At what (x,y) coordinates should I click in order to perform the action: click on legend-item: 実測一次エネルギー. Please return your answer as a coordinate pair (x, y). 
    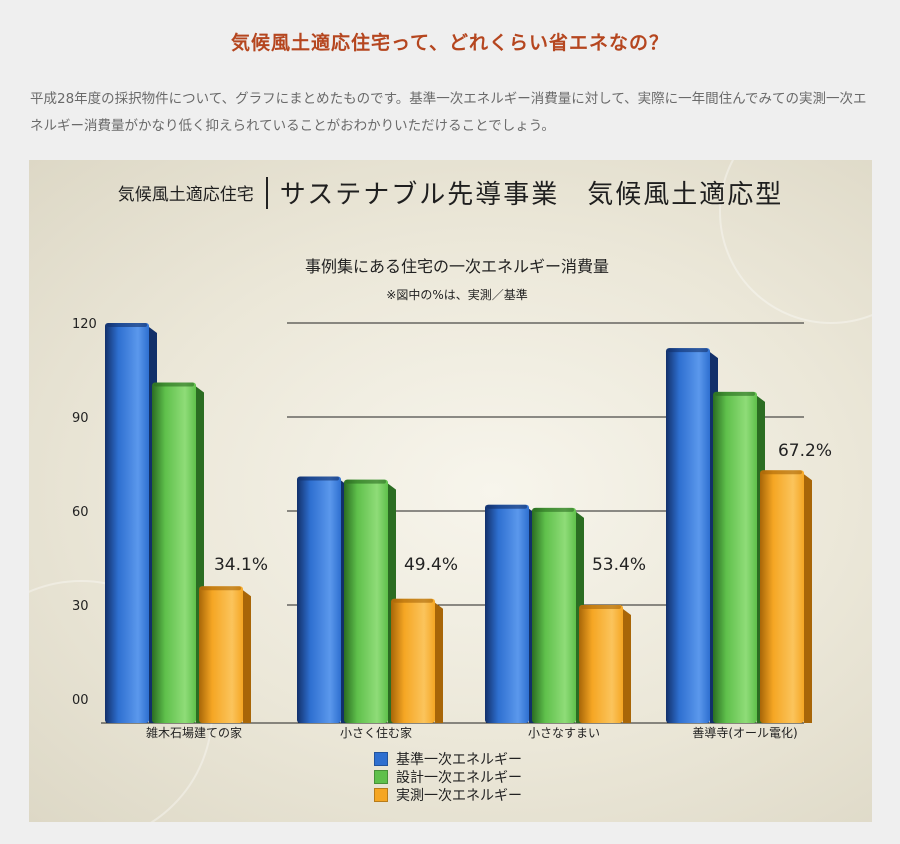
    Looking at the image, I should click on (448, 795).